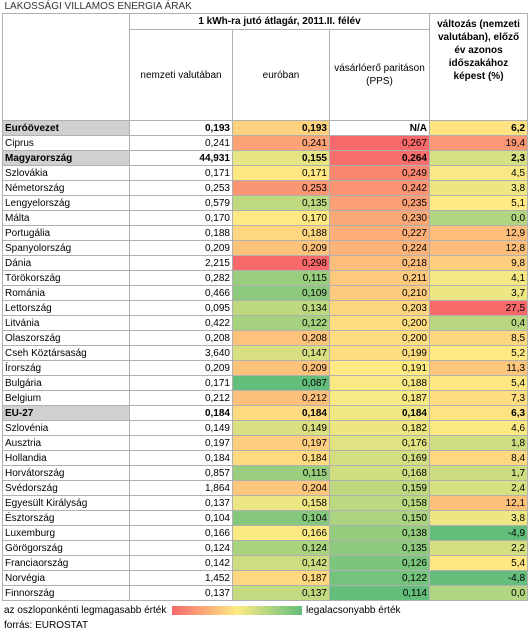 The image size is (528, 633). I want to click on cell: 0,253, so click(281, 188).